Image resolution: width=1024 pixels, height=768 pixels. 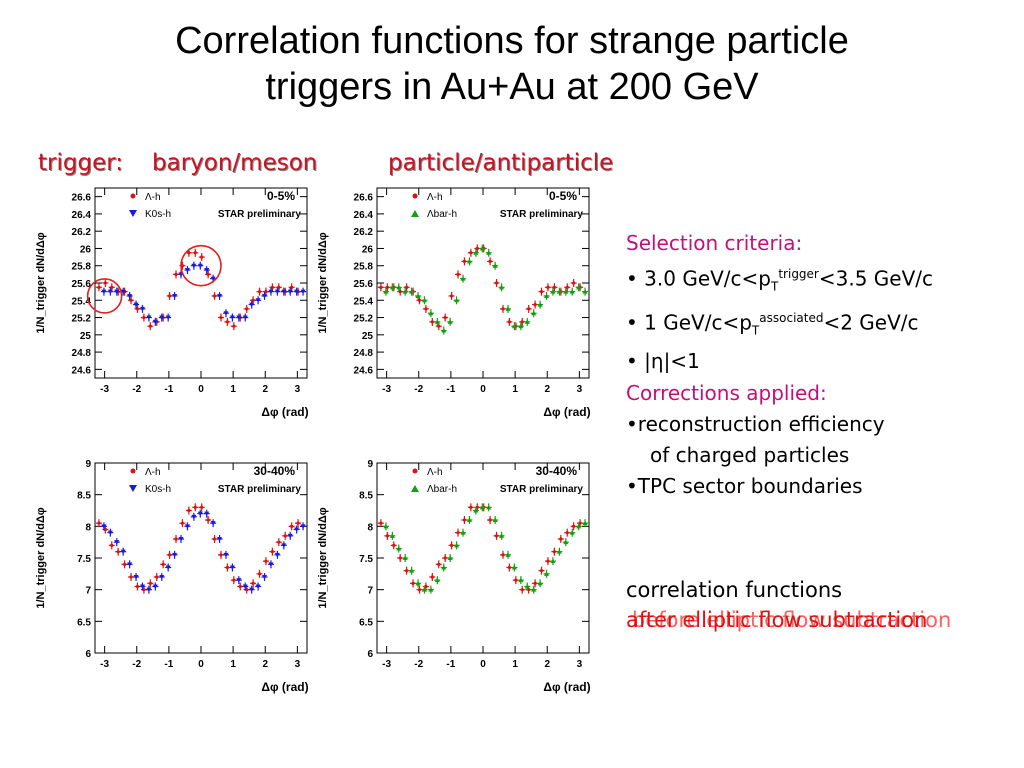 I want to click on selection-heading: Selection criteria:, so click(x=714, y=243).